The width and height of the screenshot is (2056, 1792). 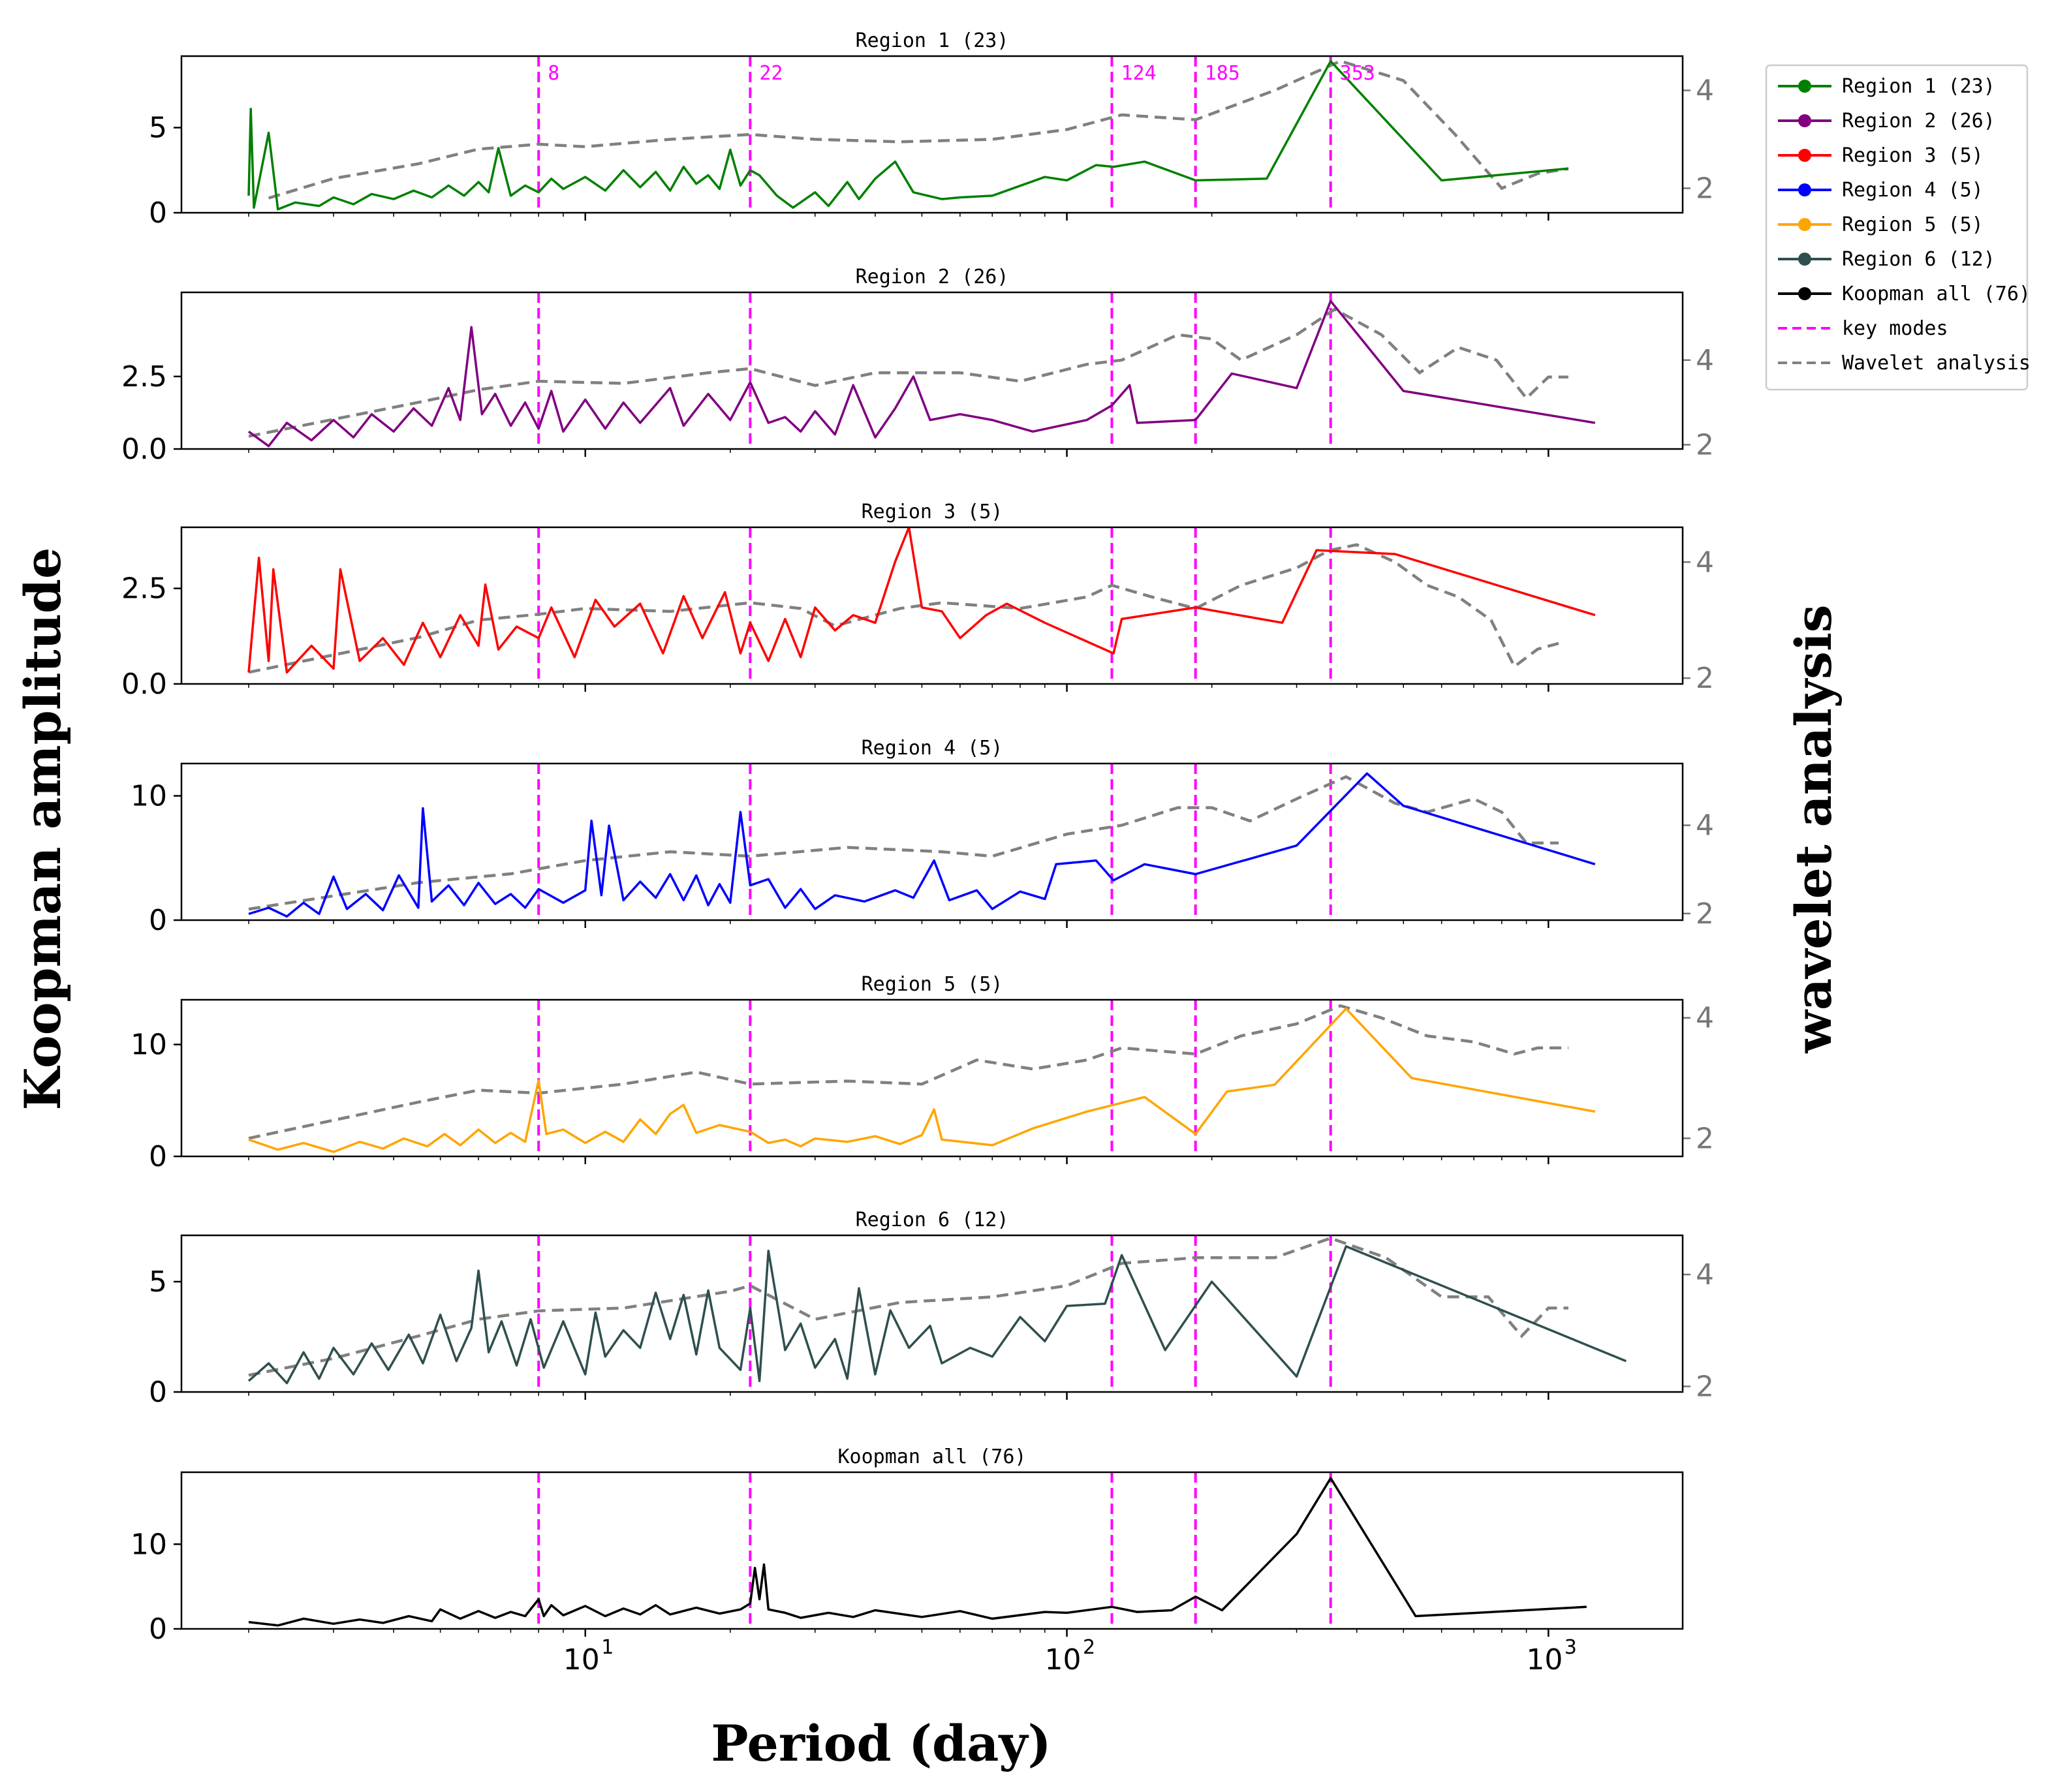 What do you see at coordinates (932, 1456) in the screenshot?
I see `panel-title: Koopman all (76)` at bounding box center [932, 1456].